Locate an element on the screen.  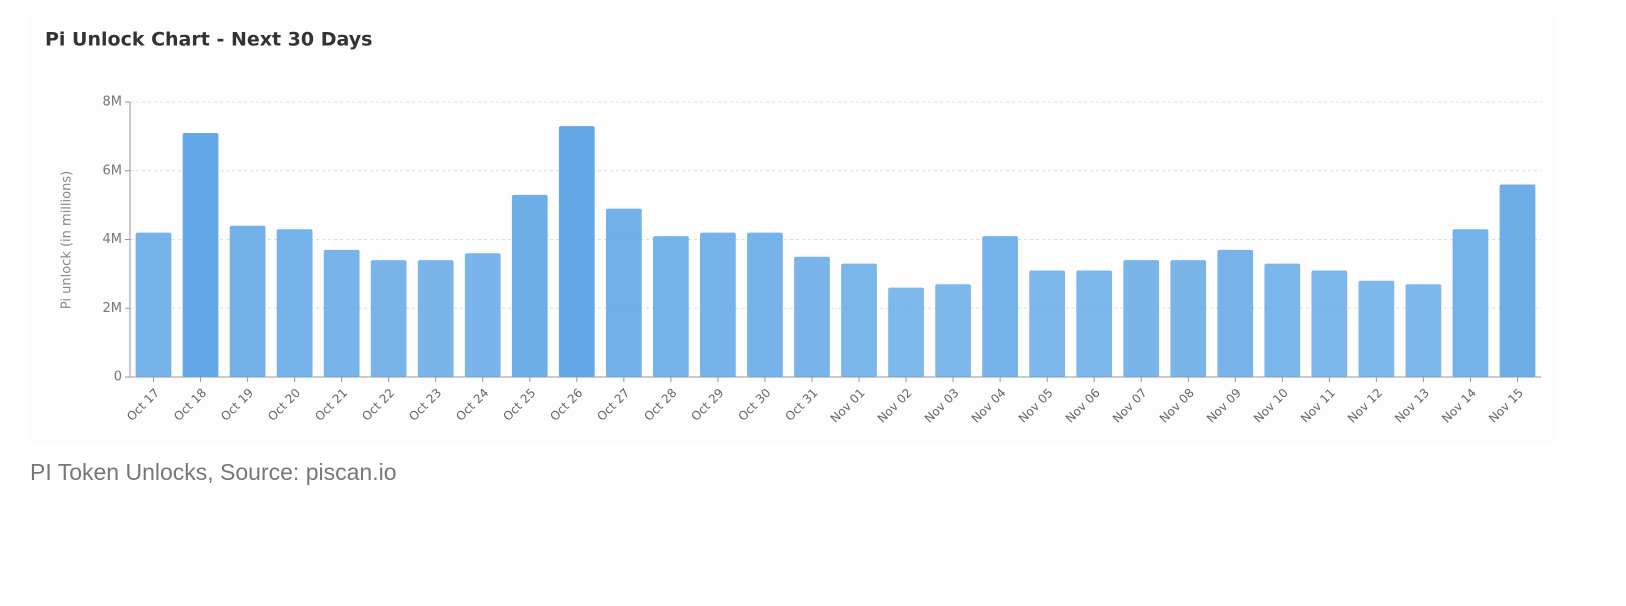
caption: PI Token Unlocks, Source: piscan.io is located at coordinates (213, 472).